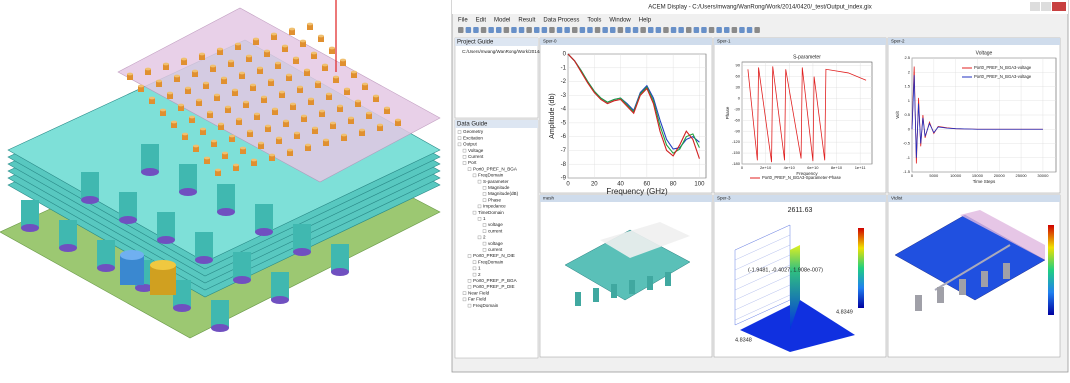  What do you see at coordinates (503, 193) in the screenshot?
I see `tree-item: Magnitude(dB)` at bounding box center [503, 193].